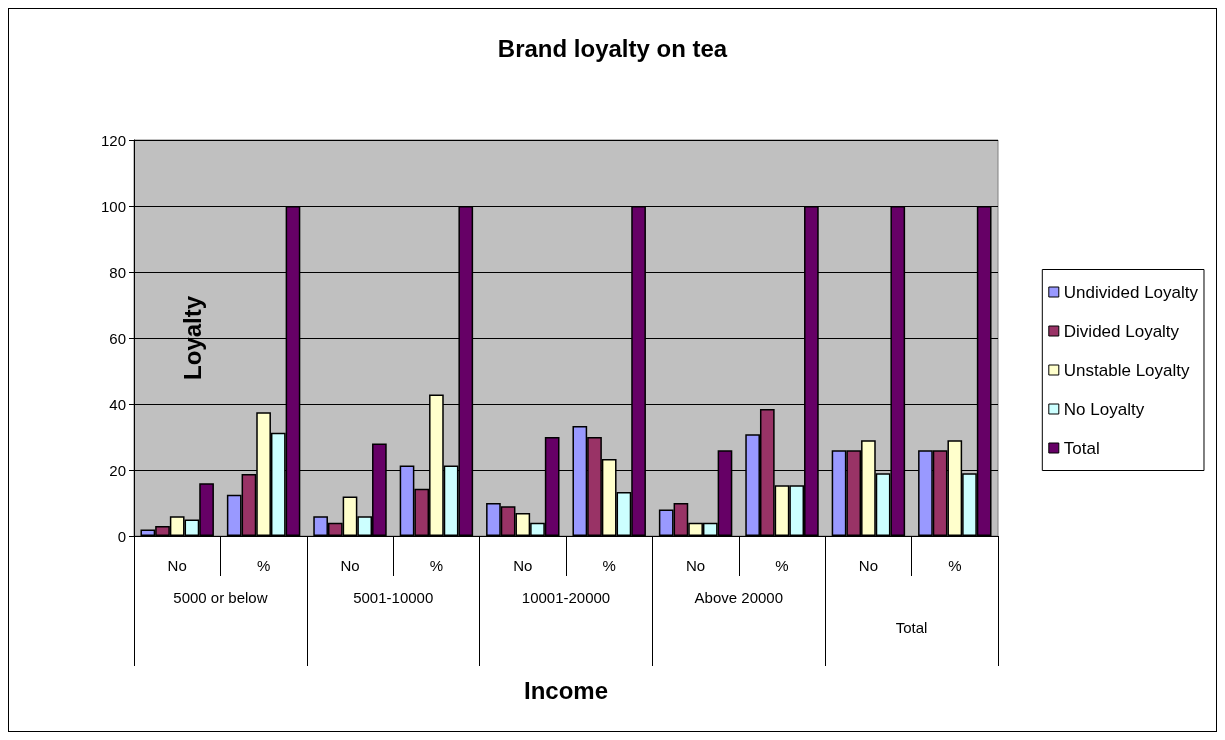 The image size is (1225, 740). Describe the element at coordinates (117, 272) in the screenshot. I see `y-tick-label: 80` at that location.